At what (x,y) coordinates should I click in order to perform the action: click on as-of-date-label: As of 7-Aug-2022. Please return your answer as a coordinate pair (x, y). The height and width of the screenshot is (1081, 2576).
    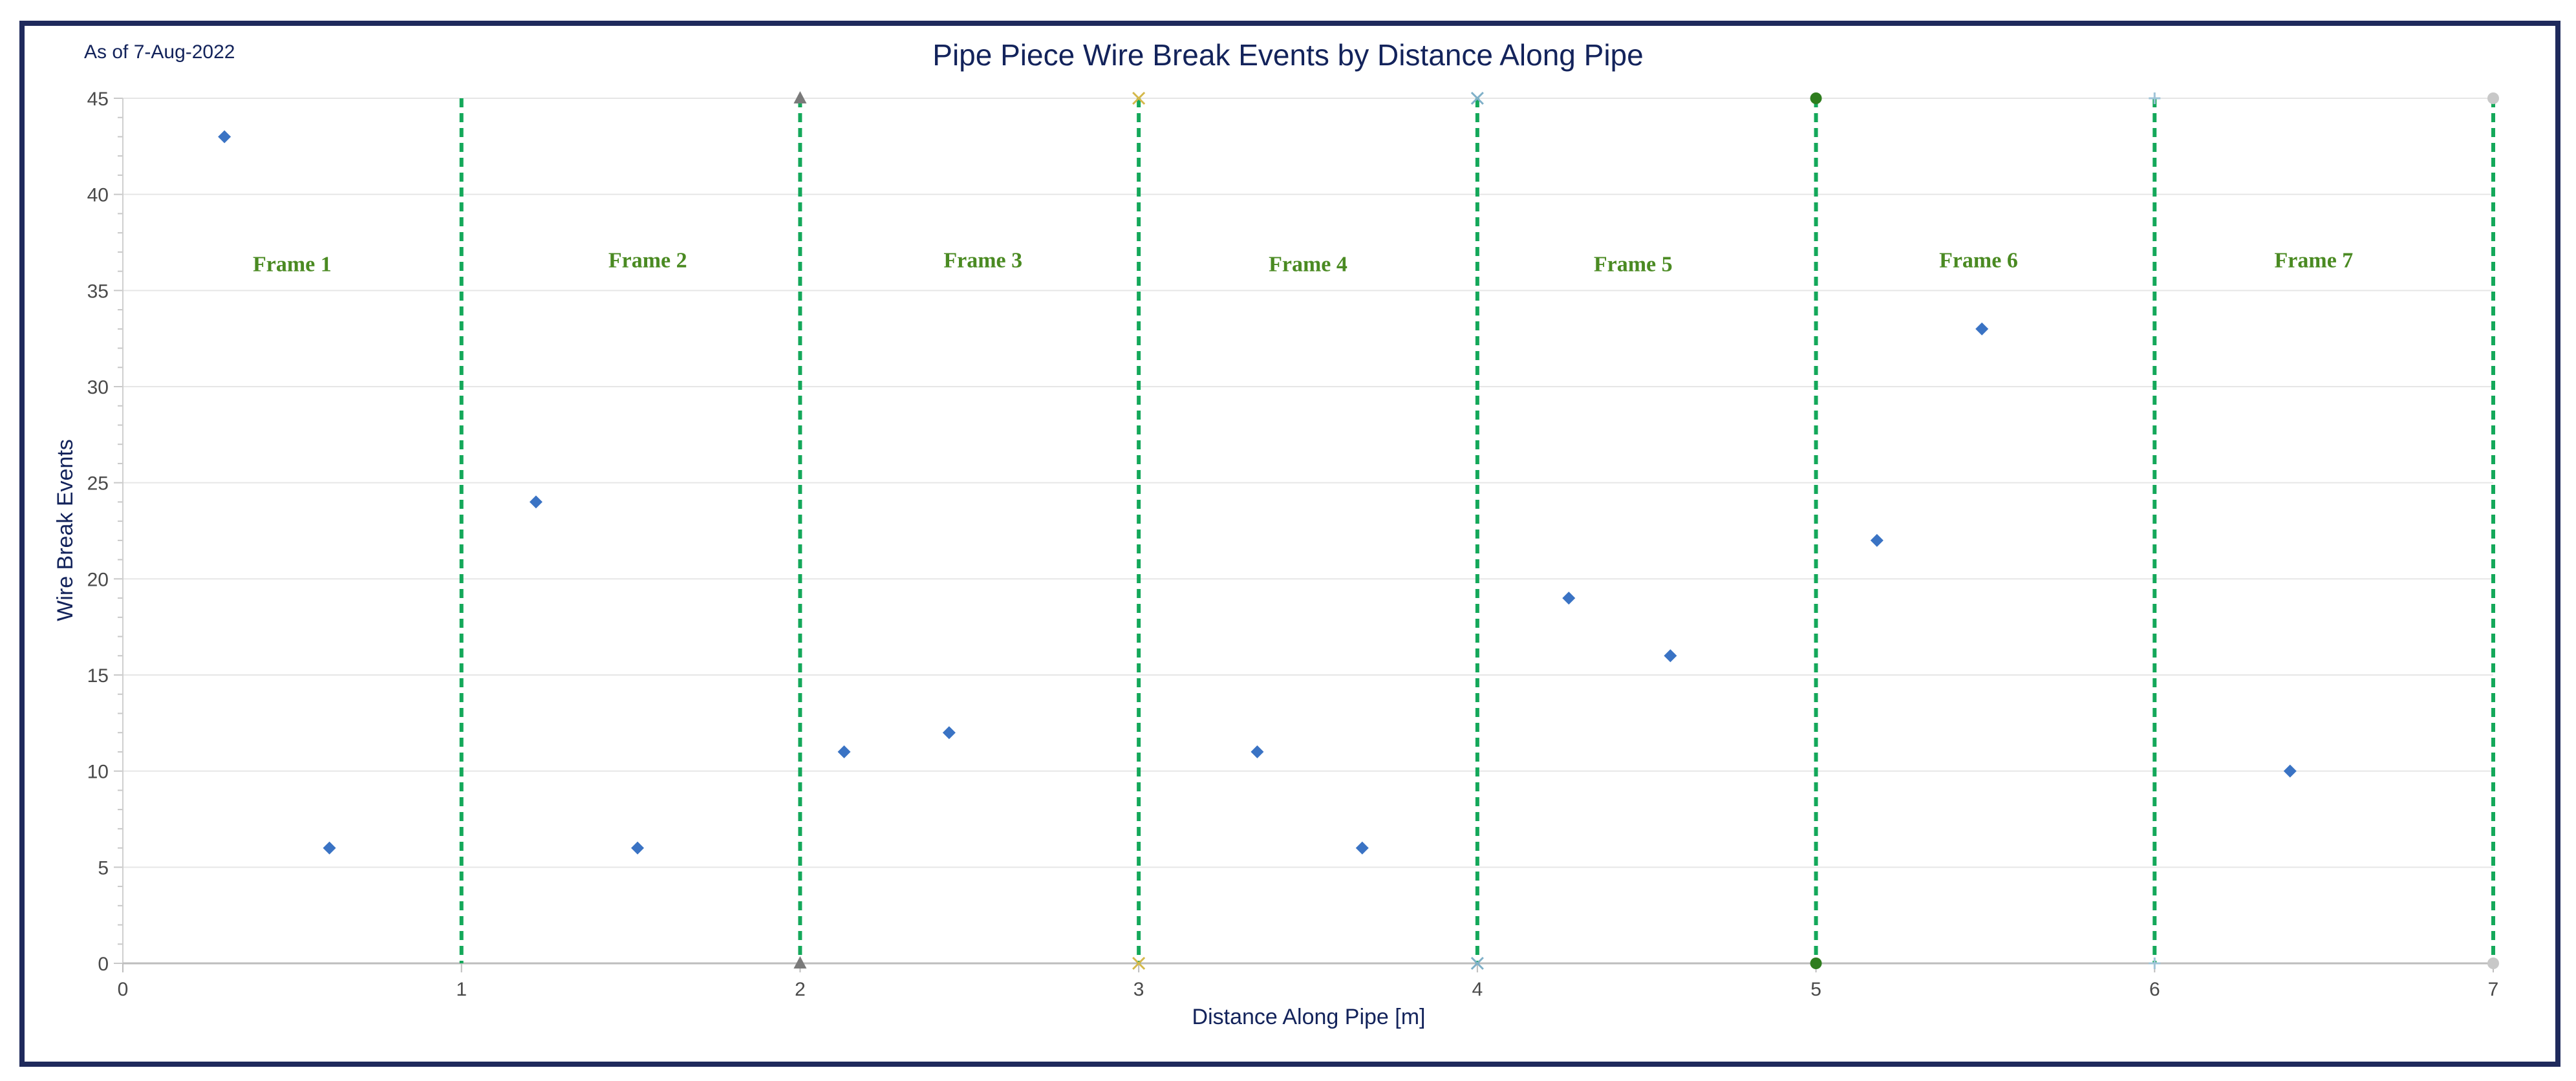
    Looking at the image, I should click on (159, 52).